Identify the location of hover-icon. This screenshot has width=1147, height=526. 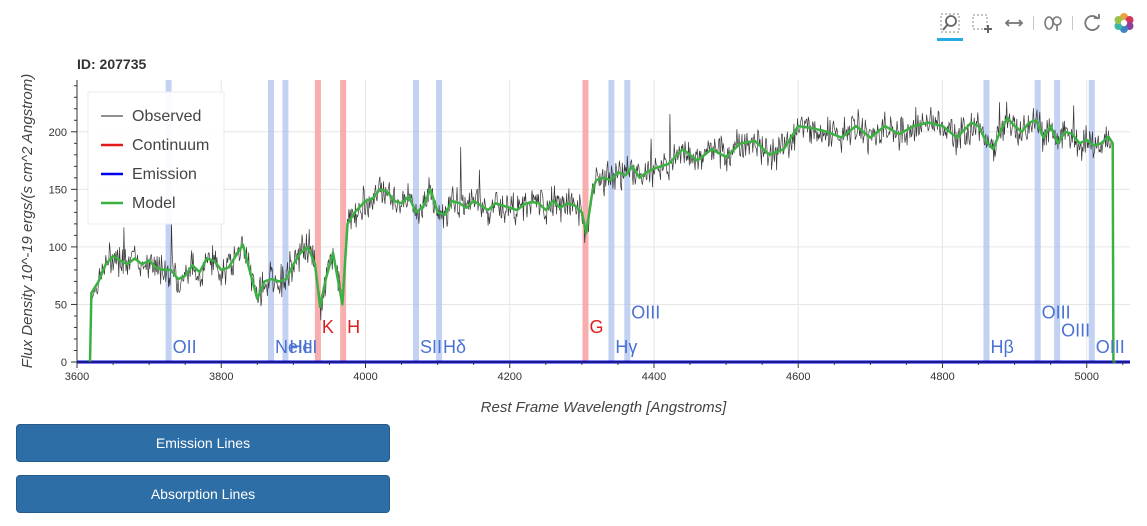
(1053, 23).